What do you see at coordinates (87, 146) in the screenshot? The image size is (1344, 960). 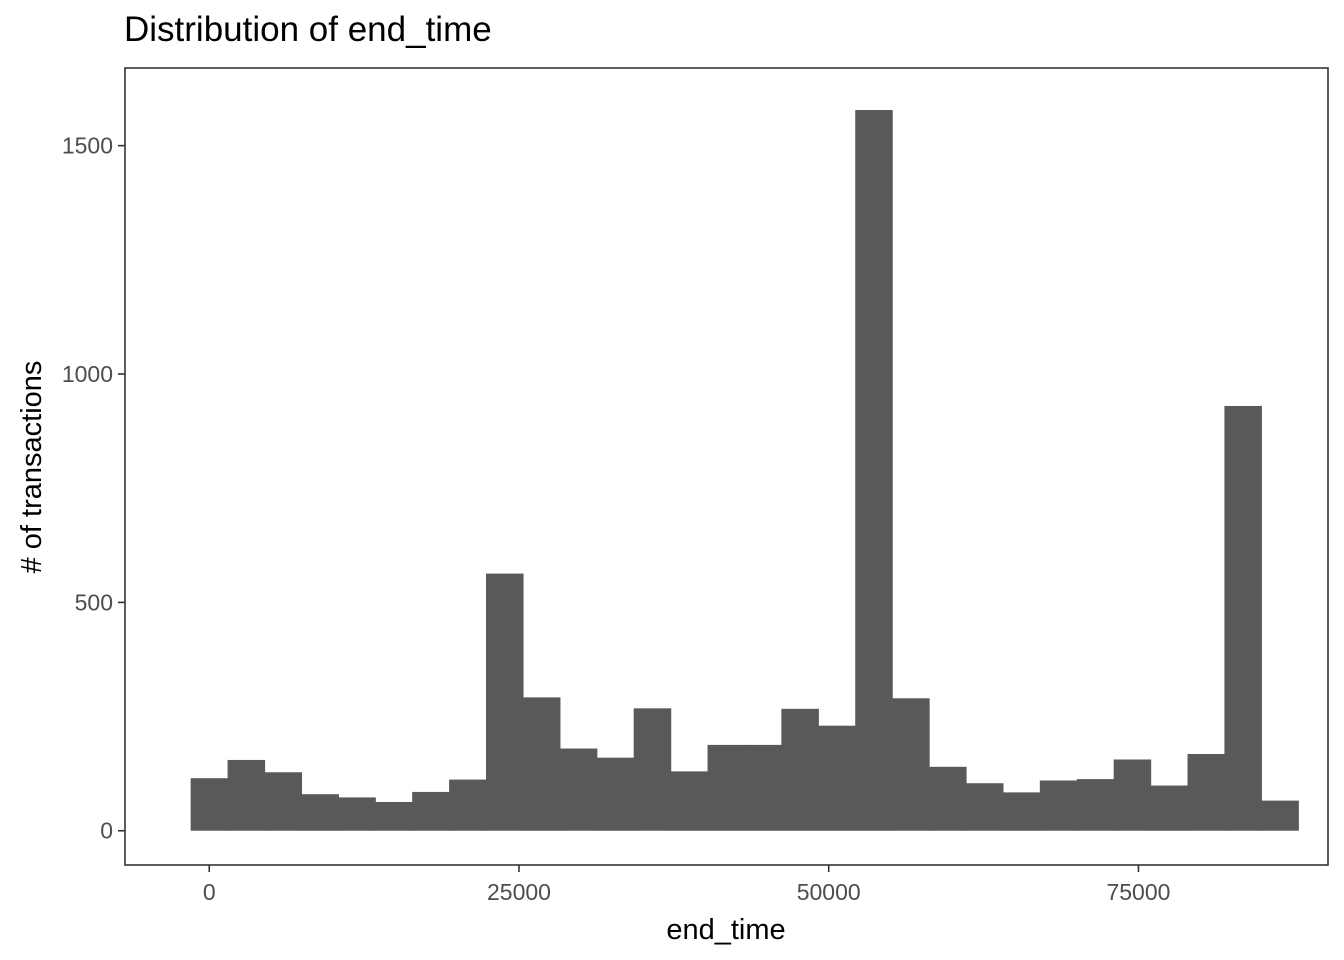 I see `y-tick-label: 1500` at bounding box center [87, 146].